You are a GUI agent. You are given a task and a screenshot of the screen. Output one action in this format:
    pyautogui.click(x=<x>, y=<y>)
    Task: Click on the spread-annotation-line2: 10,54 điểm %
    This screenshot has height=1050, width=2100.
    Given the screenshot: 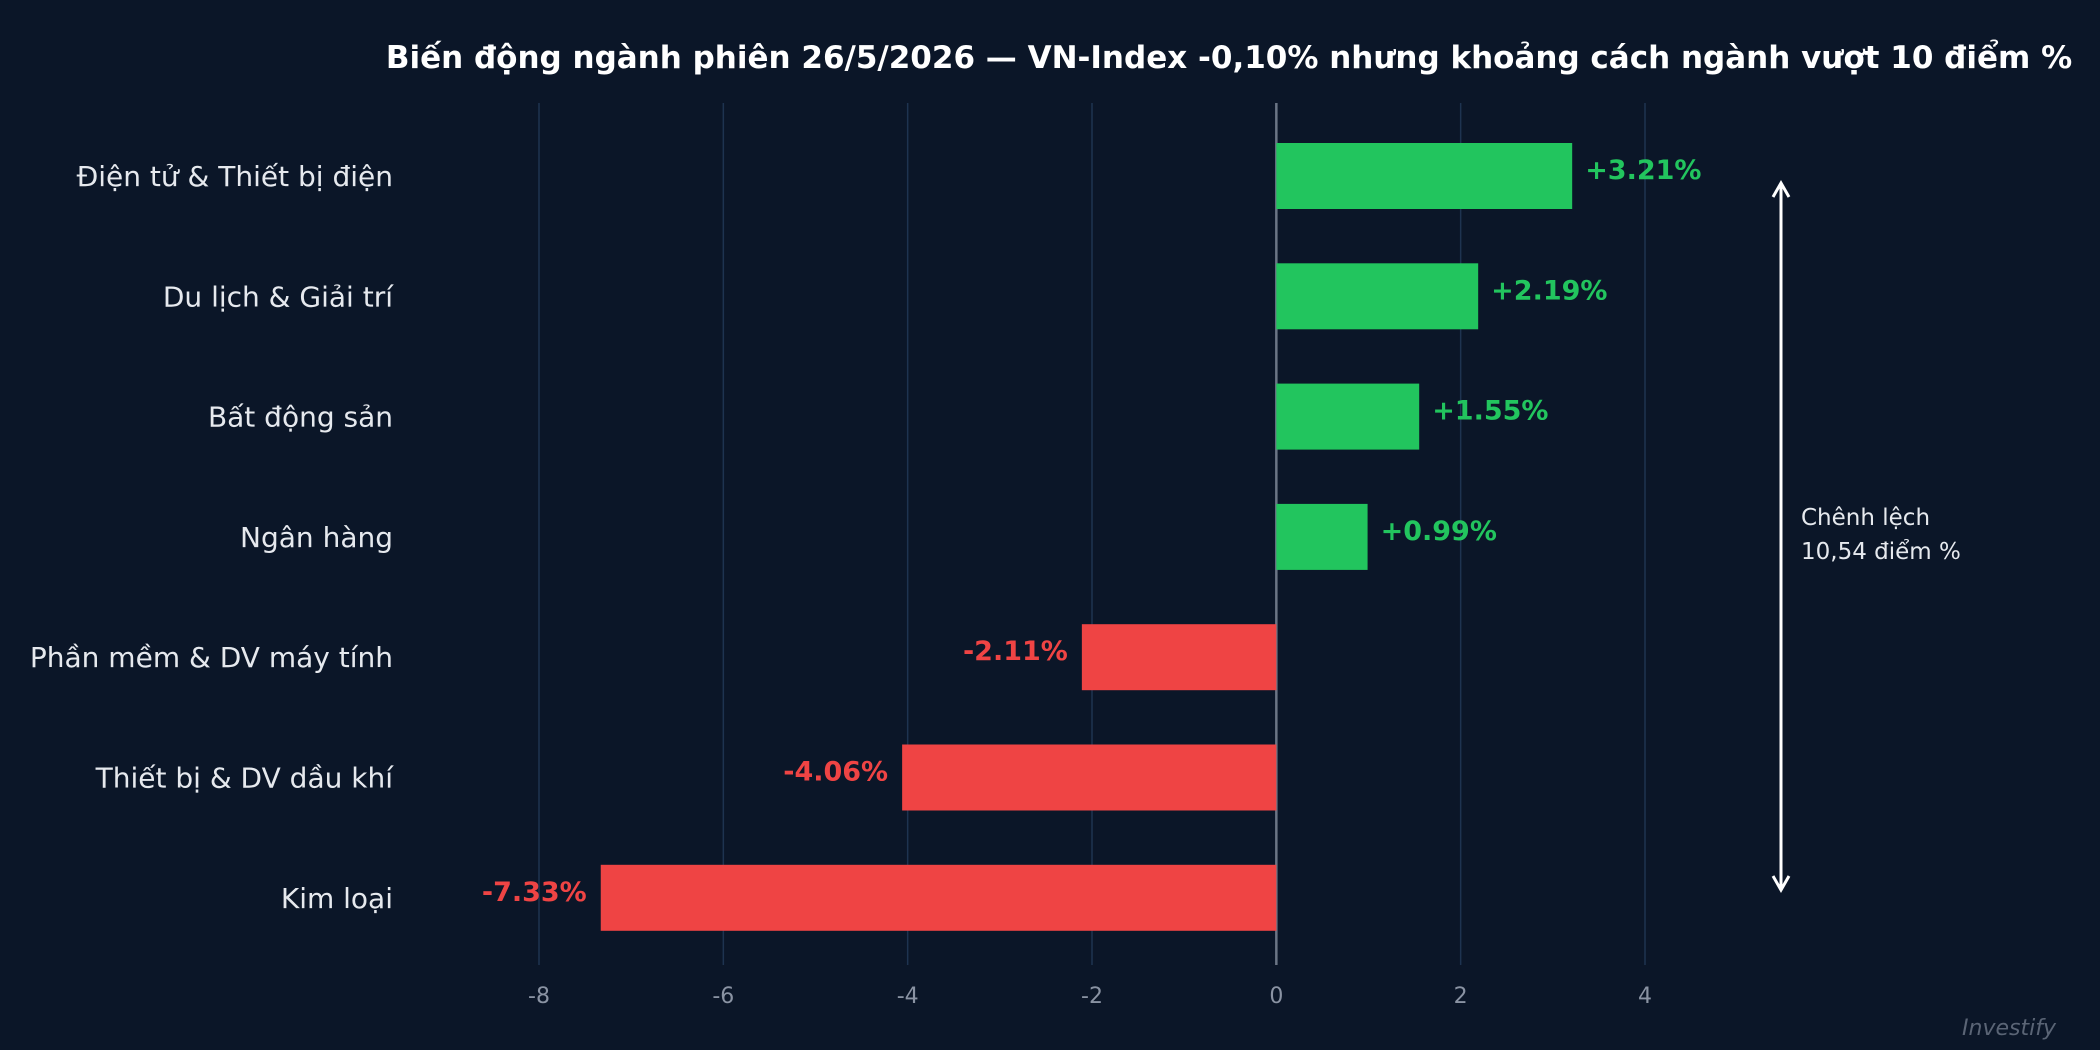 What is the action you would take?
    pyautogui.click(x=1881, y=552)
    